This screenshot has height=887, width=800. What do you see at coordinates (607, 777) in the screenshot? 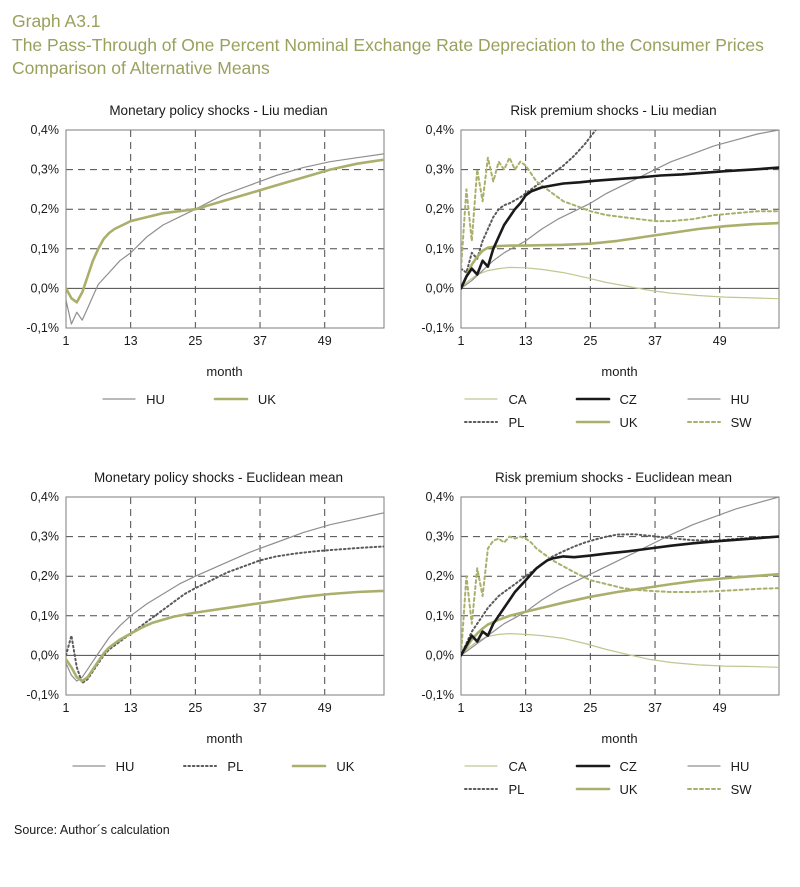
I see `legend: CA CZ HU PL UK SW` at bounding box center [607, 777].